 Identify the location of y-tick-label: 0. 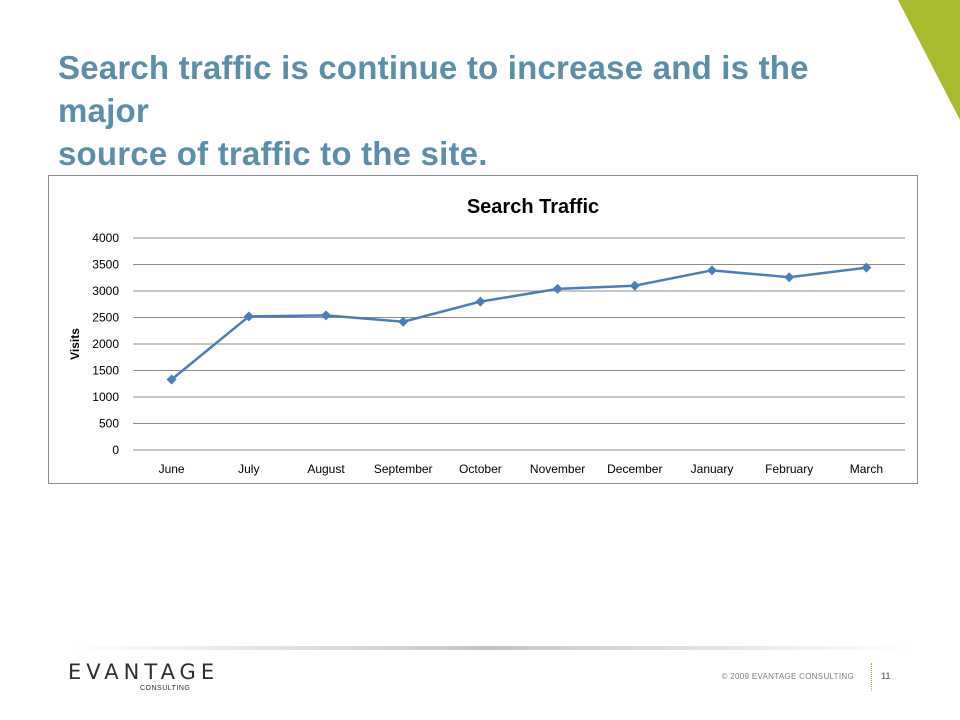
(115, 450).